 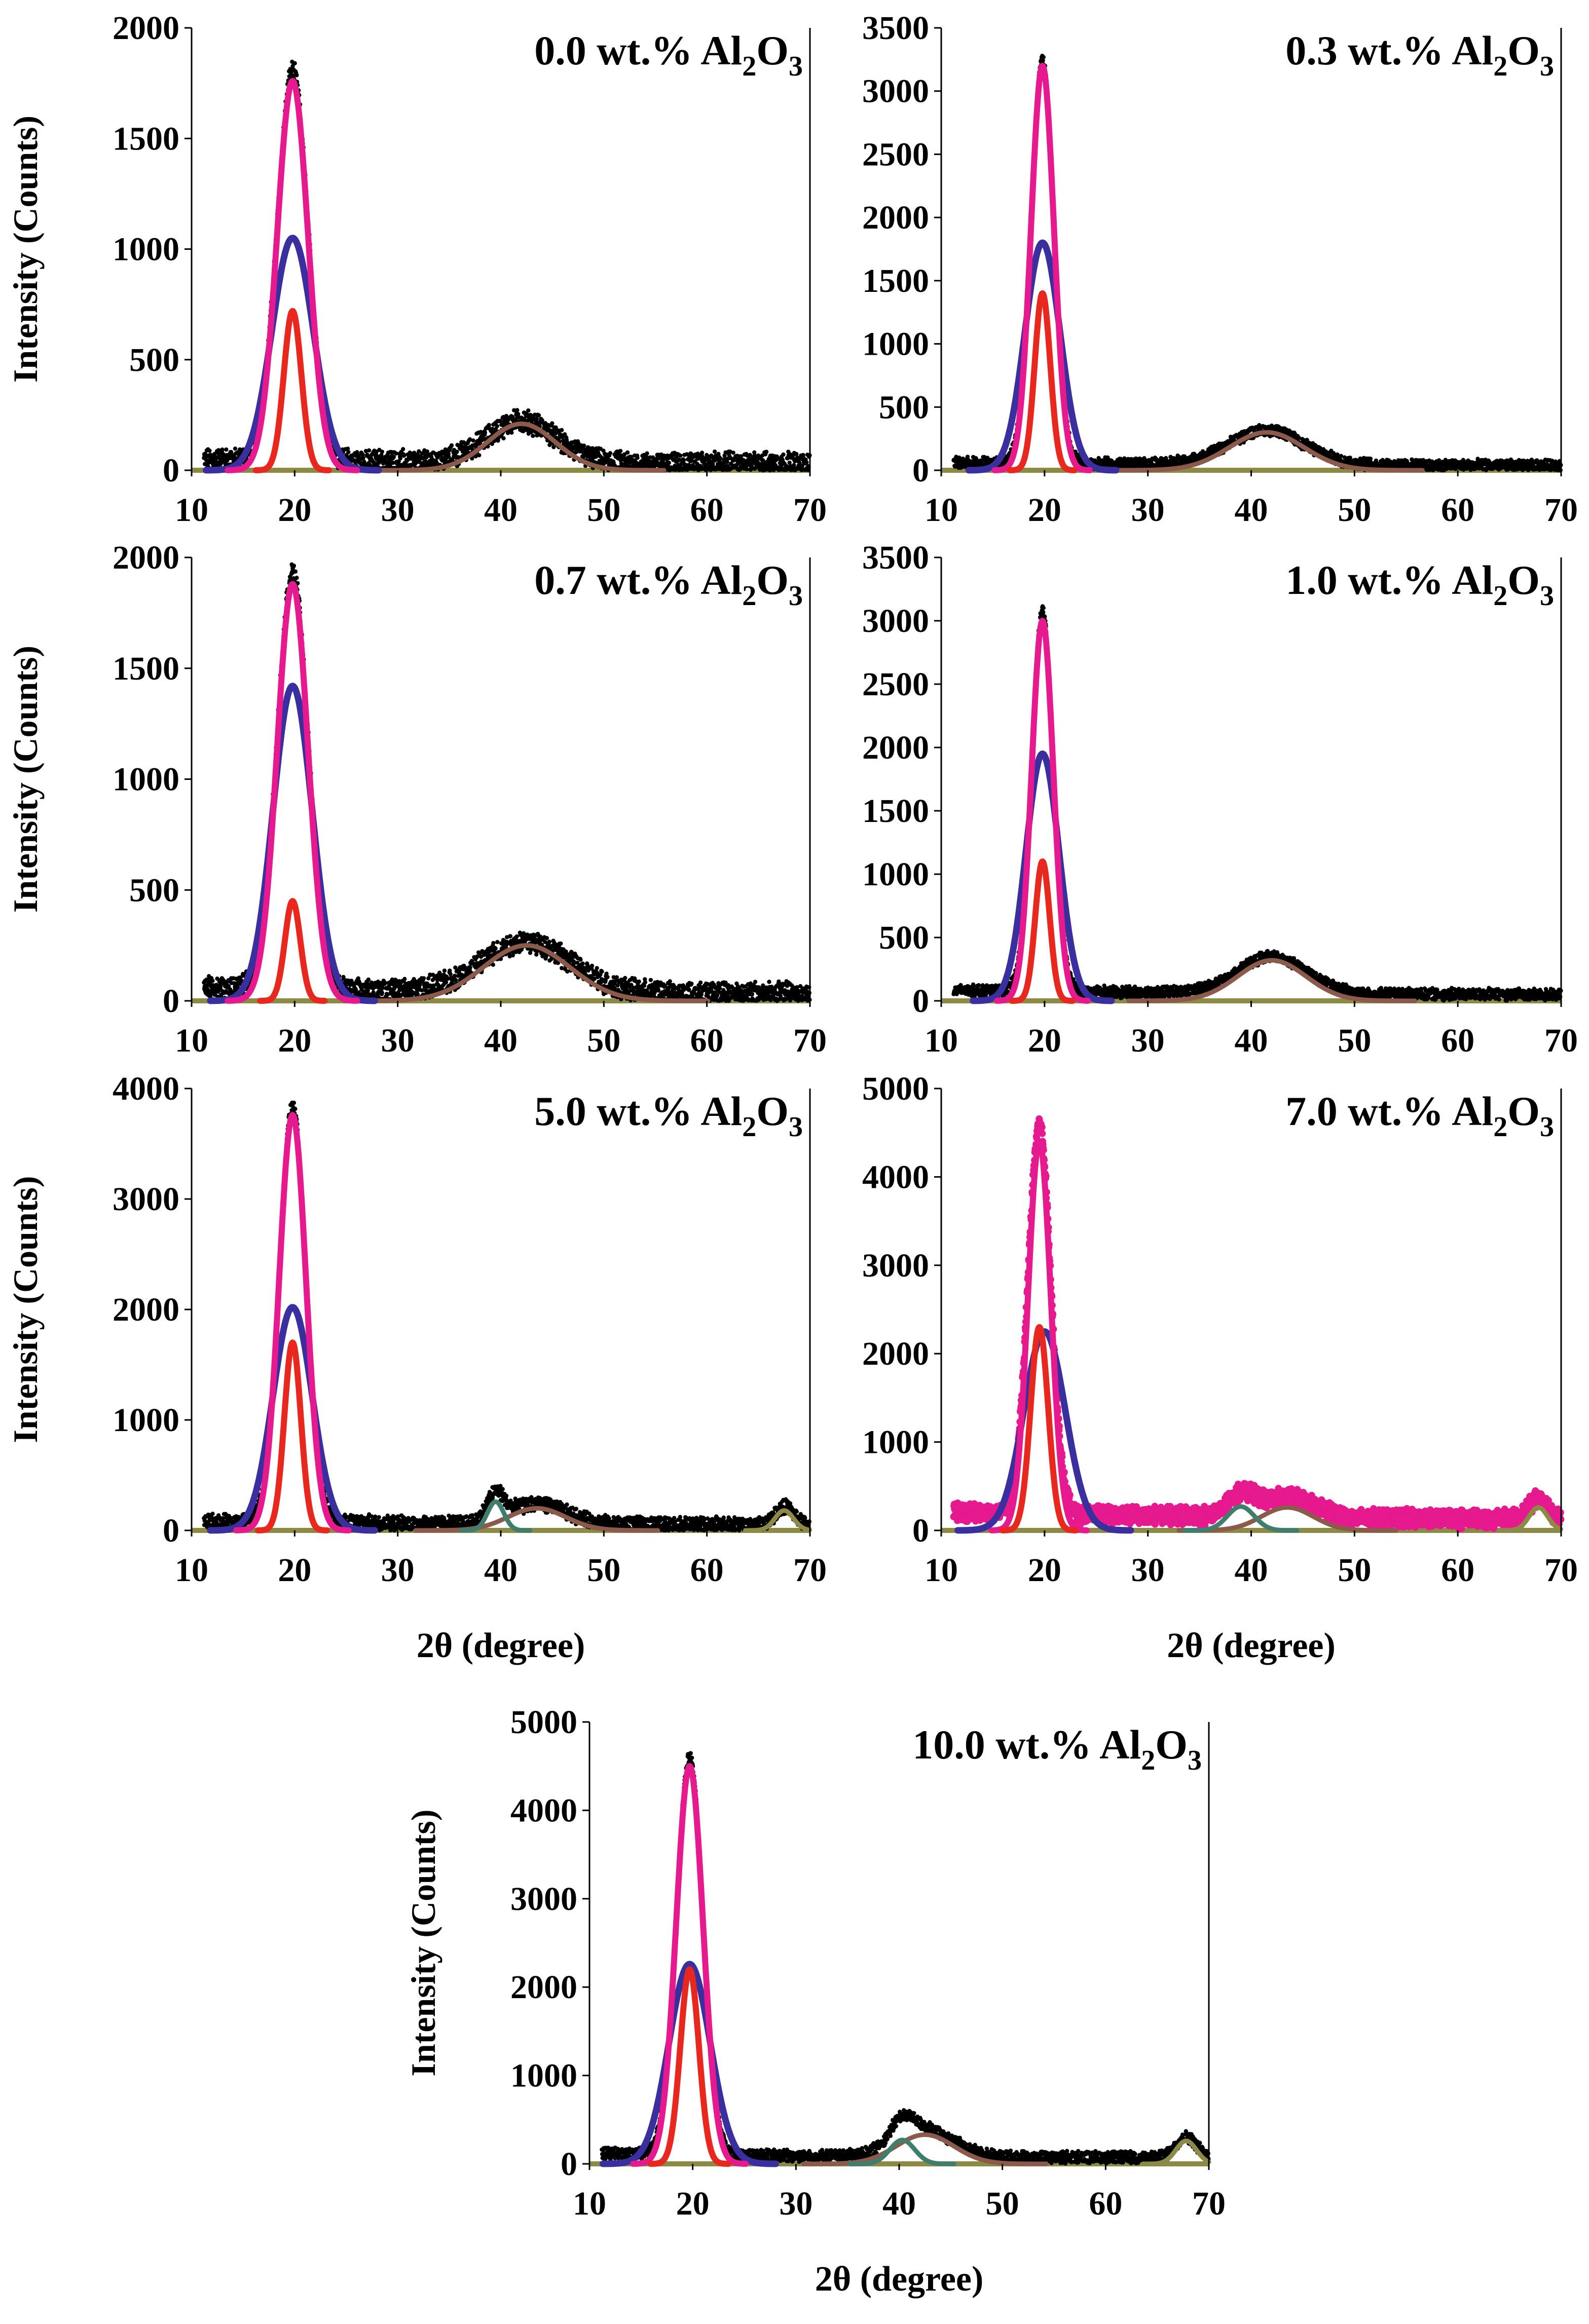 I want to click on y-tick-label: 500, so click(x=904, y=407).